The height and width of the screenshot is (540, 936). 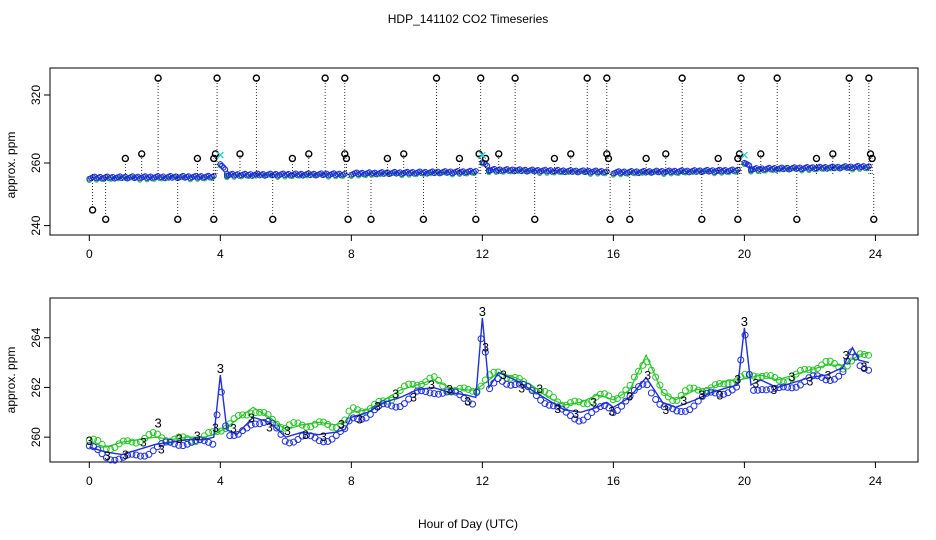 What do you see at coordinates (36, 163) in the screenshot?
I see `panel-1-ytick-label: 260` at bounding box center [36, 163].